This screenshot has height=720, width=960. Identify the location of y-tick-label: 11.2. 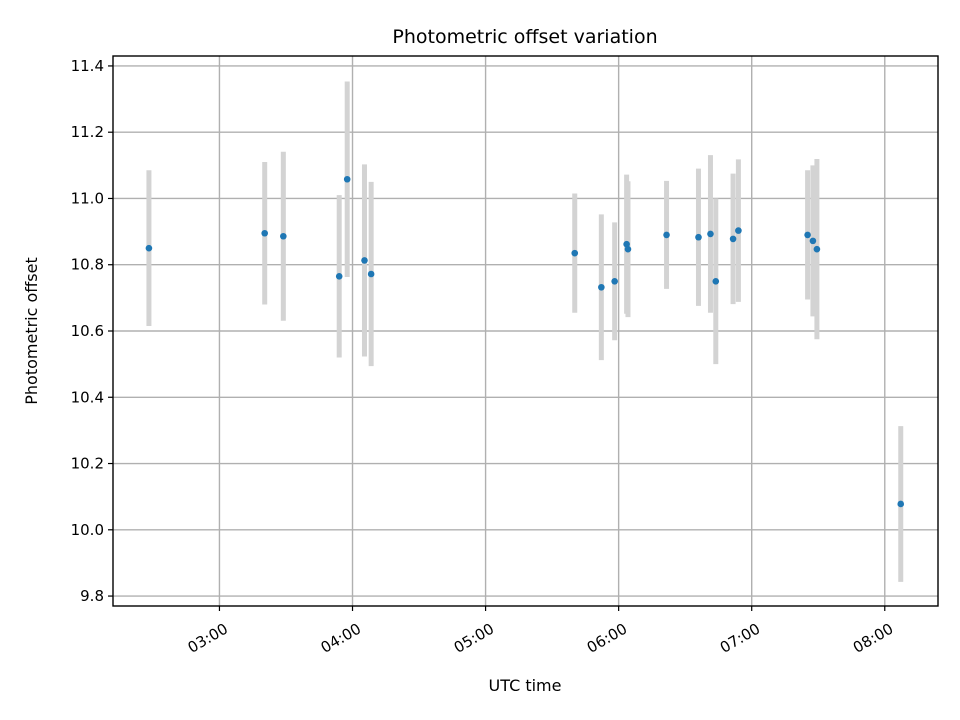
(87, 132).